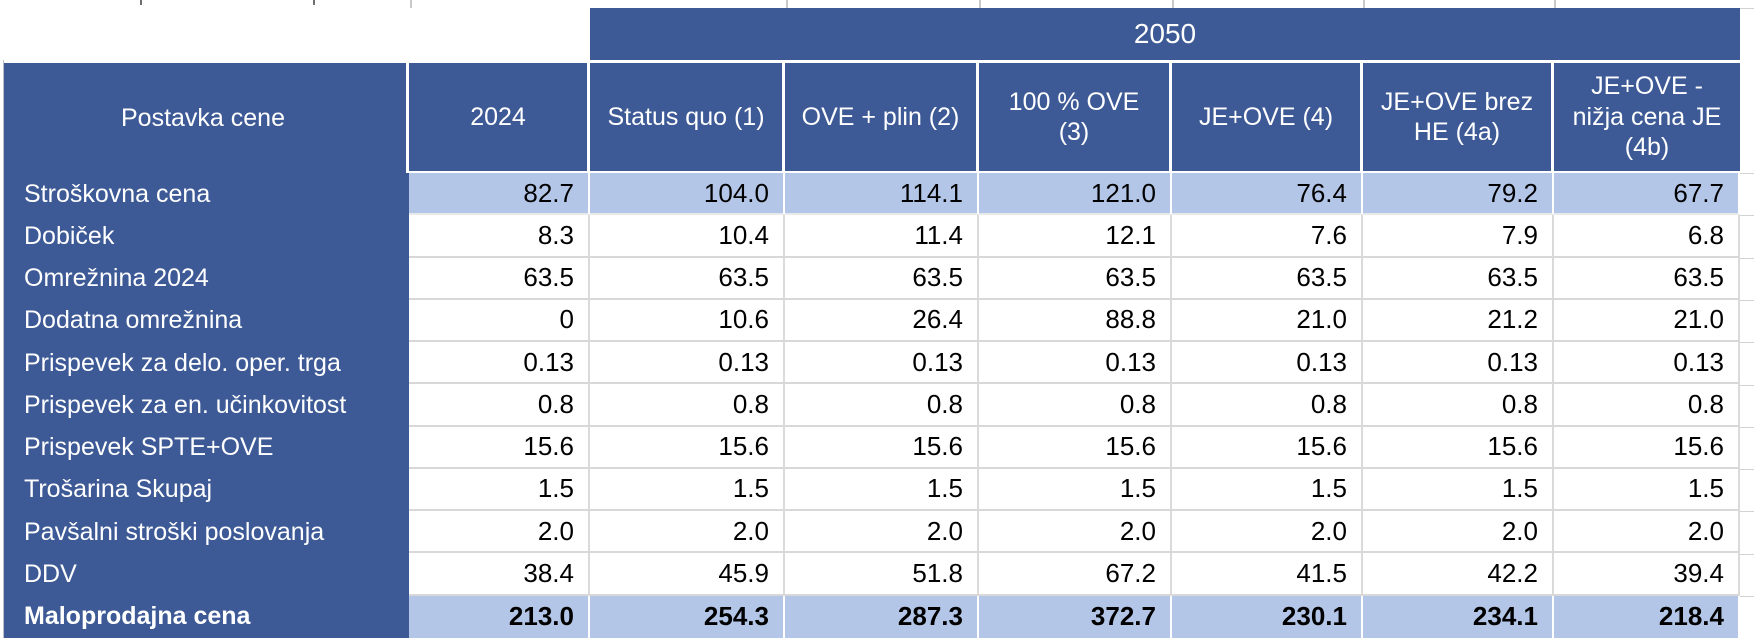  I want to click on table-cell: 51.8, so click(882, 574).